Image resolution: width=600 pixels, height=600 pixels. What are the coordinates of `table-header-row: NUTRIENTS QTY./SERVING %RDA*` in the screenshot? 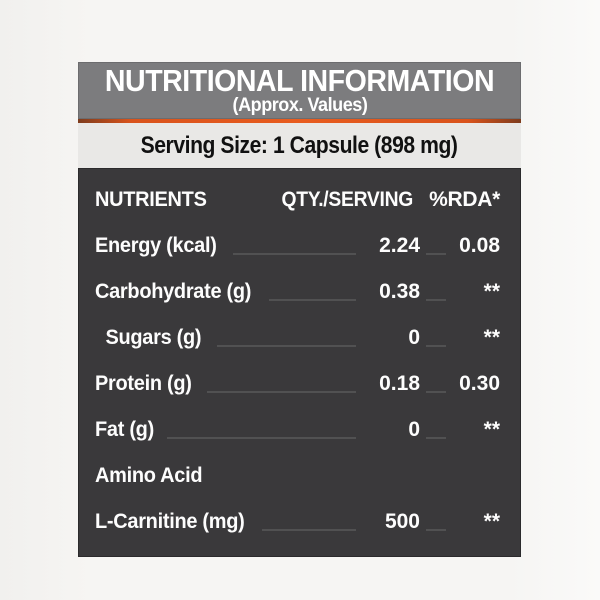 It's located at (297, 200).